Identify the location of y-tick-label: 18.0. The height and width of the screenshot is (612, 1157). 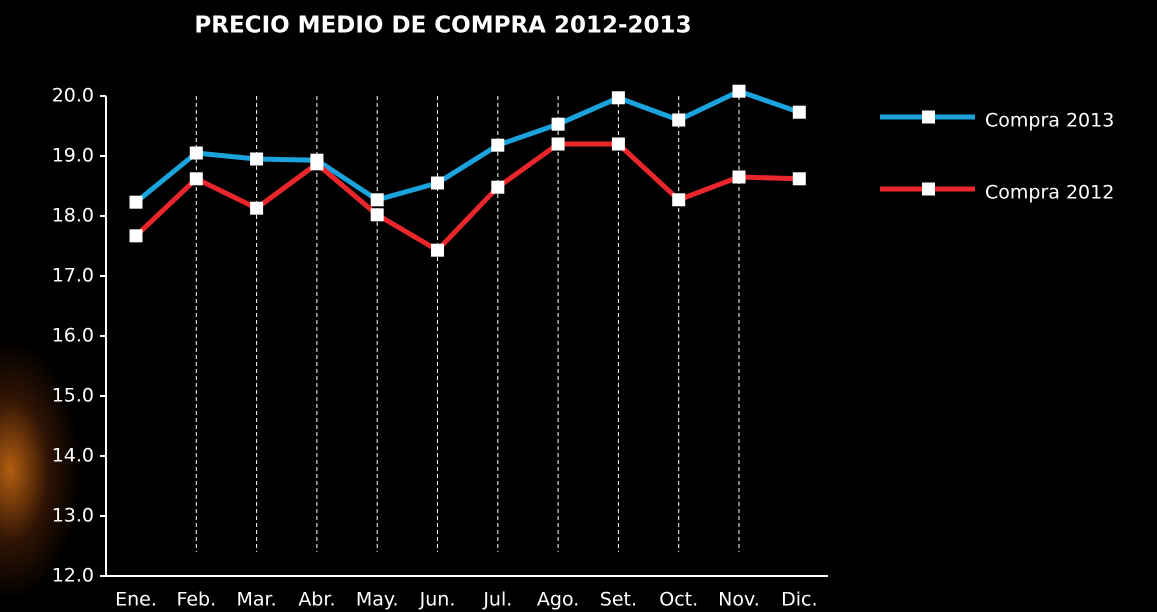
(73, 216).